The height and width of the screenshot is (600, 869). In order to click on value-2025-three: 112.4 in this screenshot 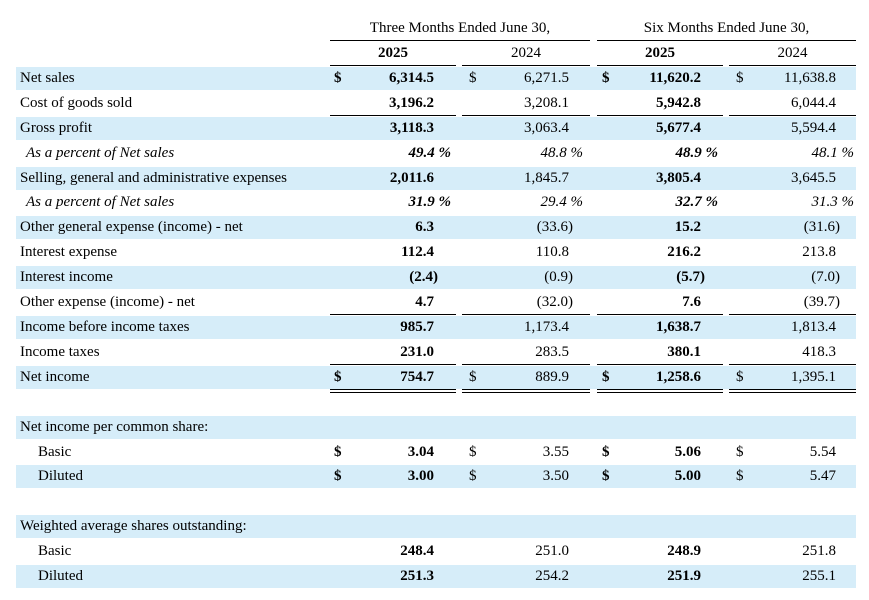, I will do `click(417, 252)`.